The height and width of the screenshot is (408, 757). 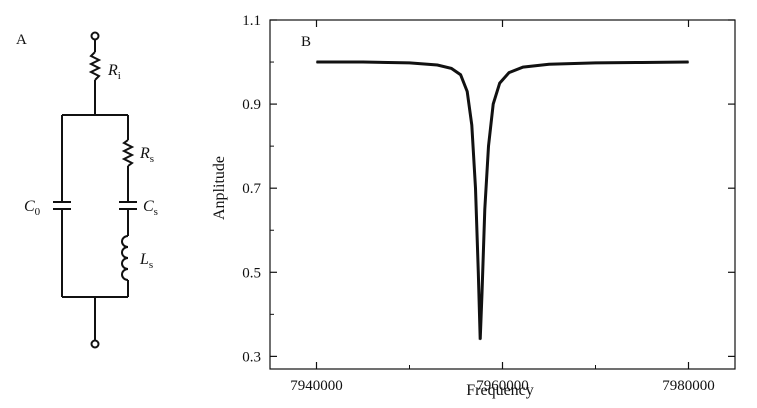 What do you see at coordinates (146, 155) in the screenshot?
I see `label-rs: Rs` at bounding box center [146, 155].